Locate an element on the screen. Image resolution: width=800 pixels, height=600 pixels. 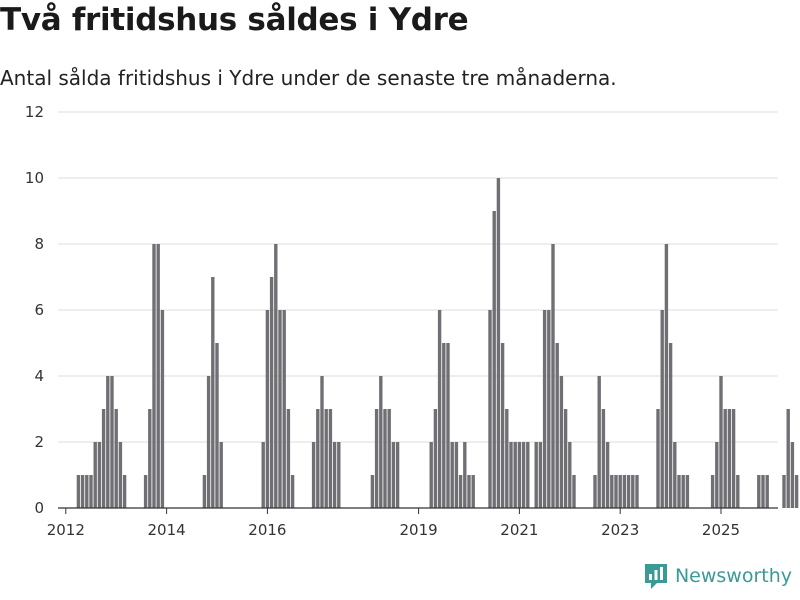
y-tick-label: 4 is located at coordinates (39, 376).